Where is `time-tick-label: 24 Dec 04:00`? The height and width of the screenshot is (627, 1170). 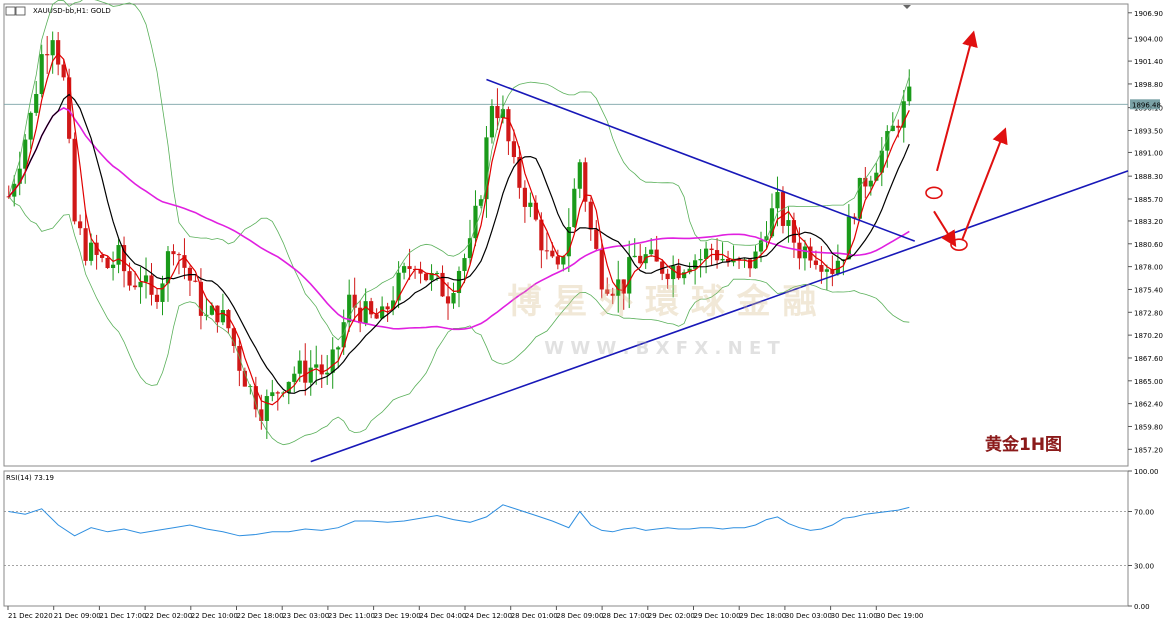 time-tick-label: 24 Dec 04:00 is located at coordinates (442, 616).